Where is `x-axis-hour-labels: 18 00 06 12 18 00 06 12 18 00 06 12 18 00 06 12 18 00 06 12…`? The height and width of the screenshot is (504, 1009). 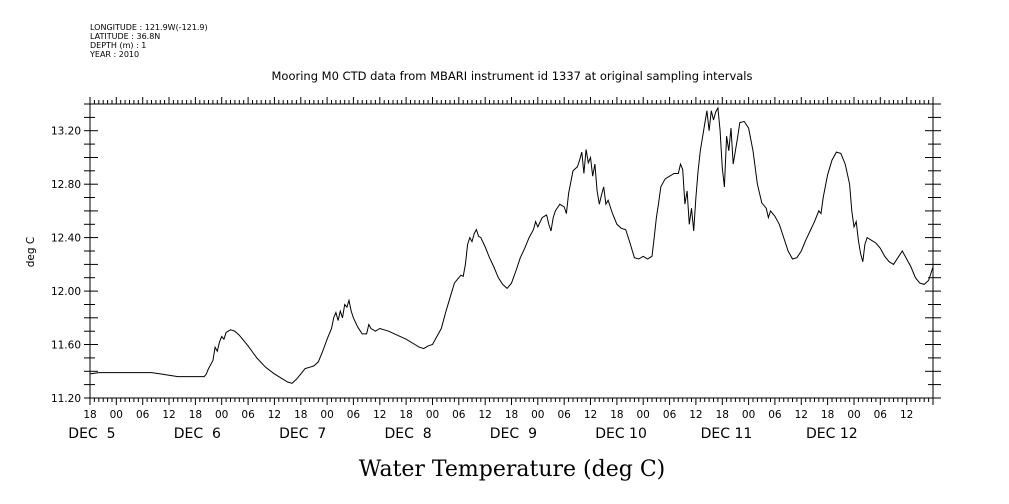 x-axis-hour-labels: 18 00 06 12 18 00 06 12 18 00 06 12 18 00 06 12 18 00 06 12… is located at coordinates (498, 415).